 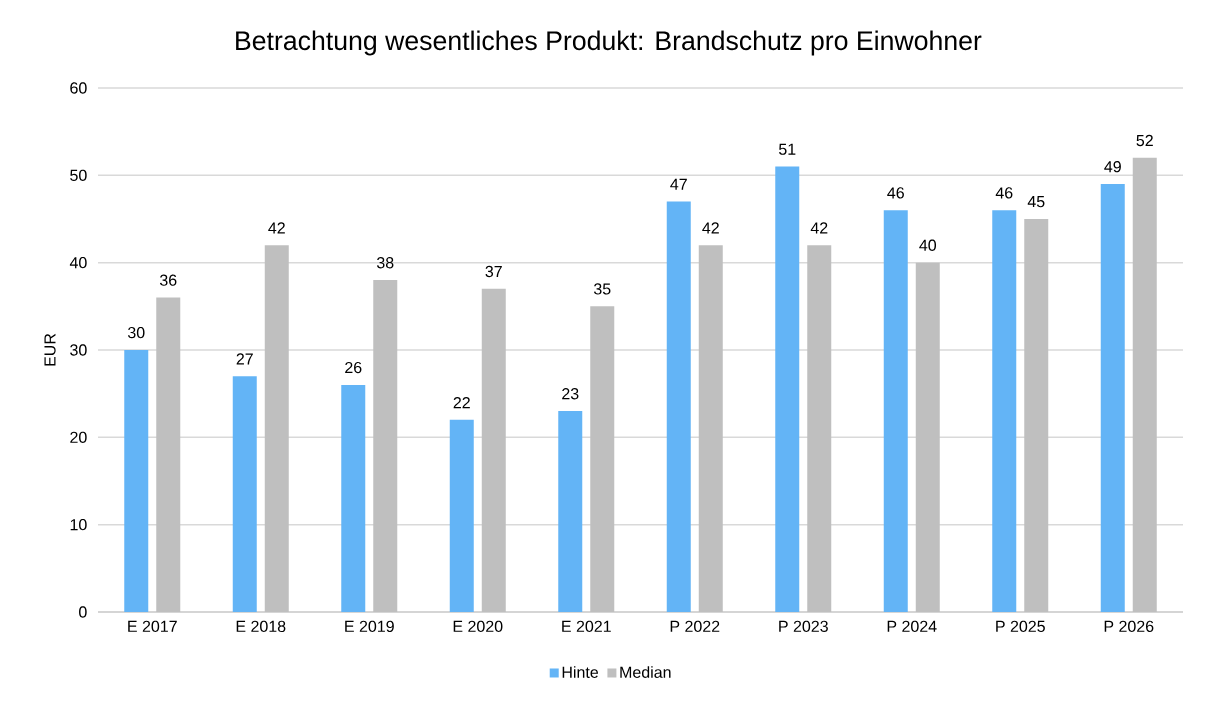 What do you see at coordinates (478, 626) in the screenshot?
I see `x-tick-label: E 2020` at bounding box center [478, 626].